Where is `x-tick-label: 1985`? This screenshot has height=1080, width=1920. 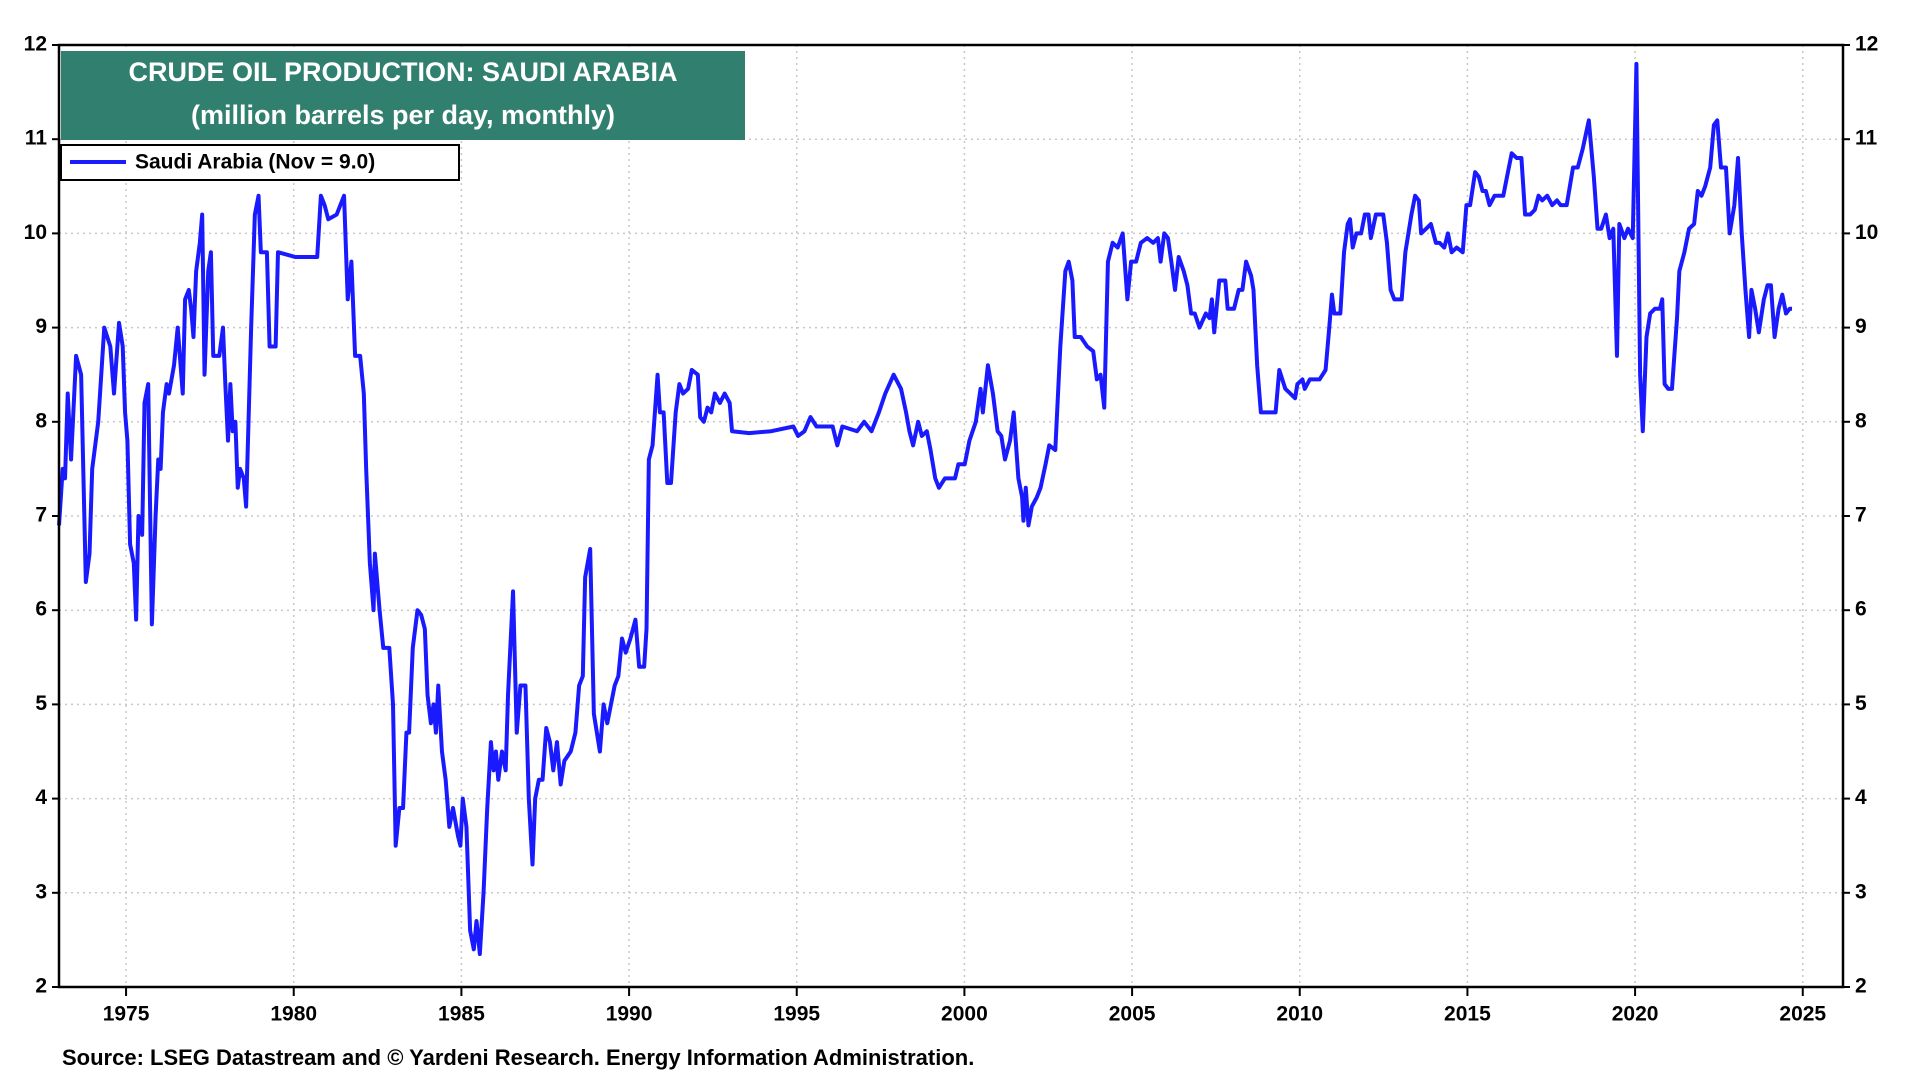 x-tick-label: 1985 is located at coordinates (461, 1014).